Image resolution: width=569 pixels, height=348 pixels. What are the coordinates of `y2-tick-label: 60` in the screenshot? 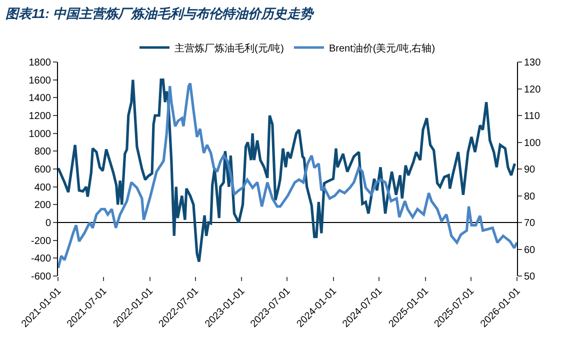 It's located at (530, 250).